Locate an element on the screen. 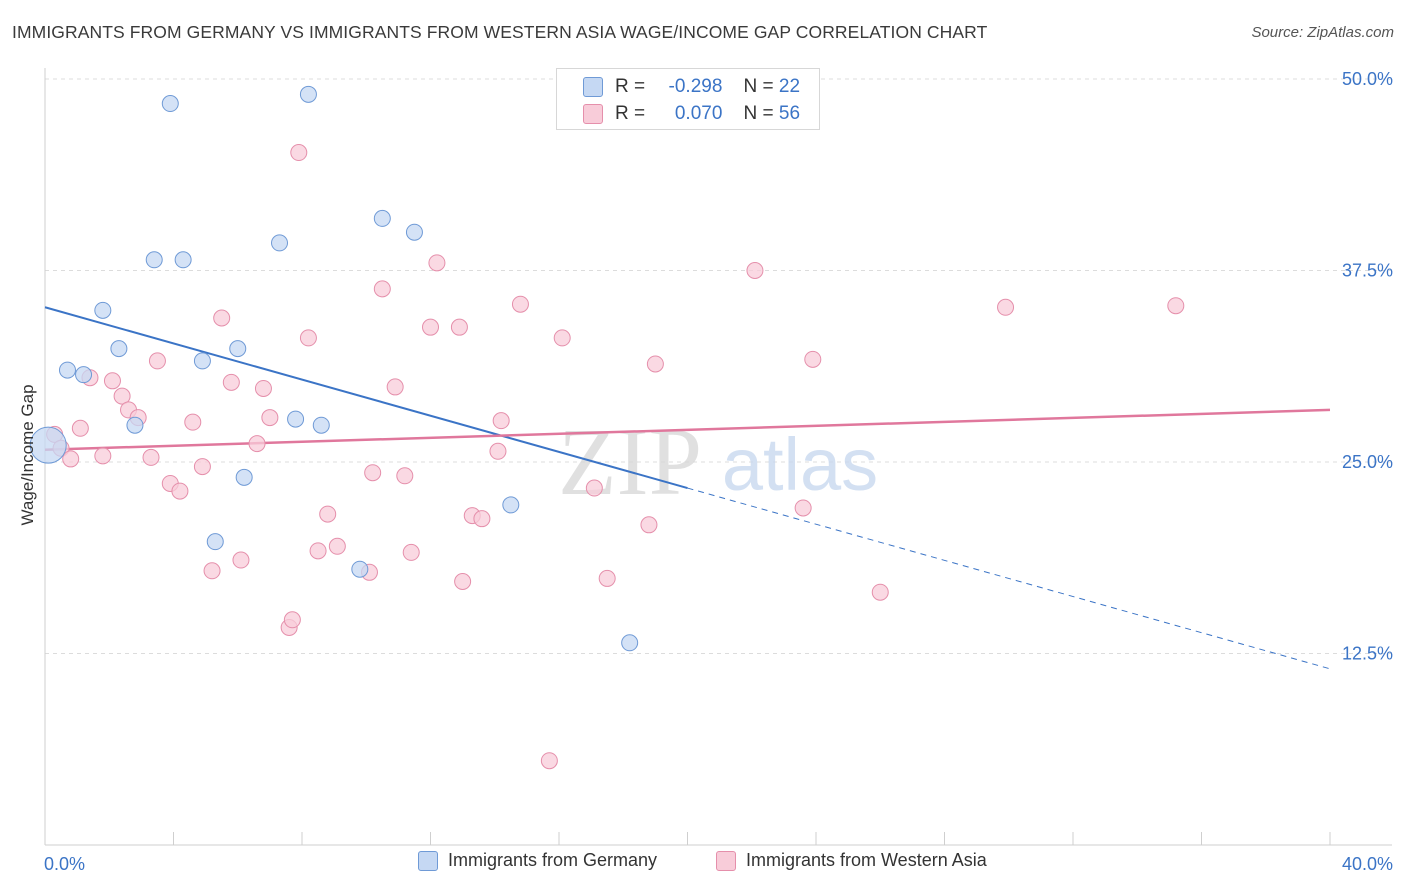  watermark-zip: ZIP is located at coordinates (630, 461).